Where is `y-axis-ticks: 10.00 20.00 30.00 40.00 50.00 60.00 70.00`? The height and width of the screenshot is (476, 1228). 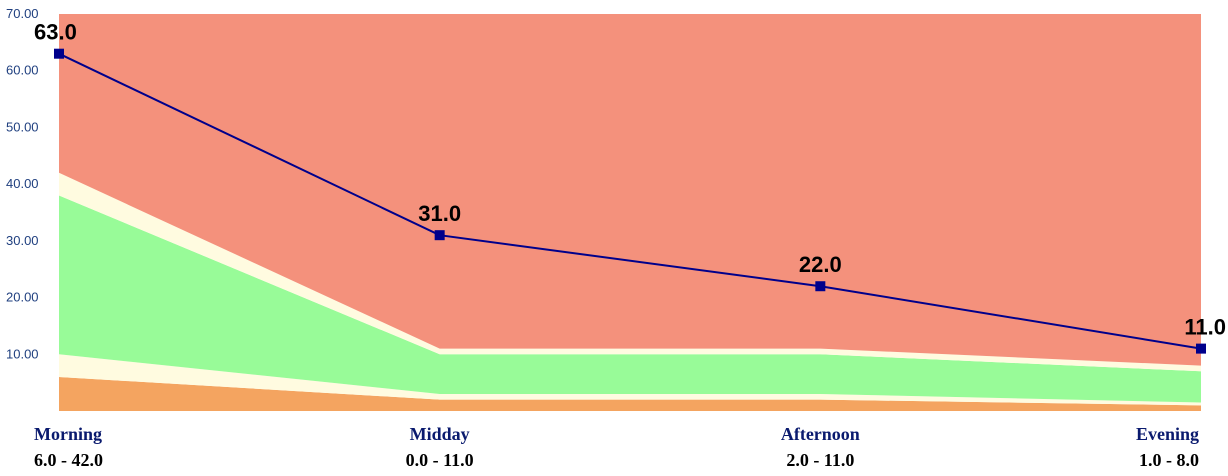
y-axis-ticks: 10.00 20.00 30.00 40.00 50.00 60.00 70.00 is located at coordinates (22, 183).